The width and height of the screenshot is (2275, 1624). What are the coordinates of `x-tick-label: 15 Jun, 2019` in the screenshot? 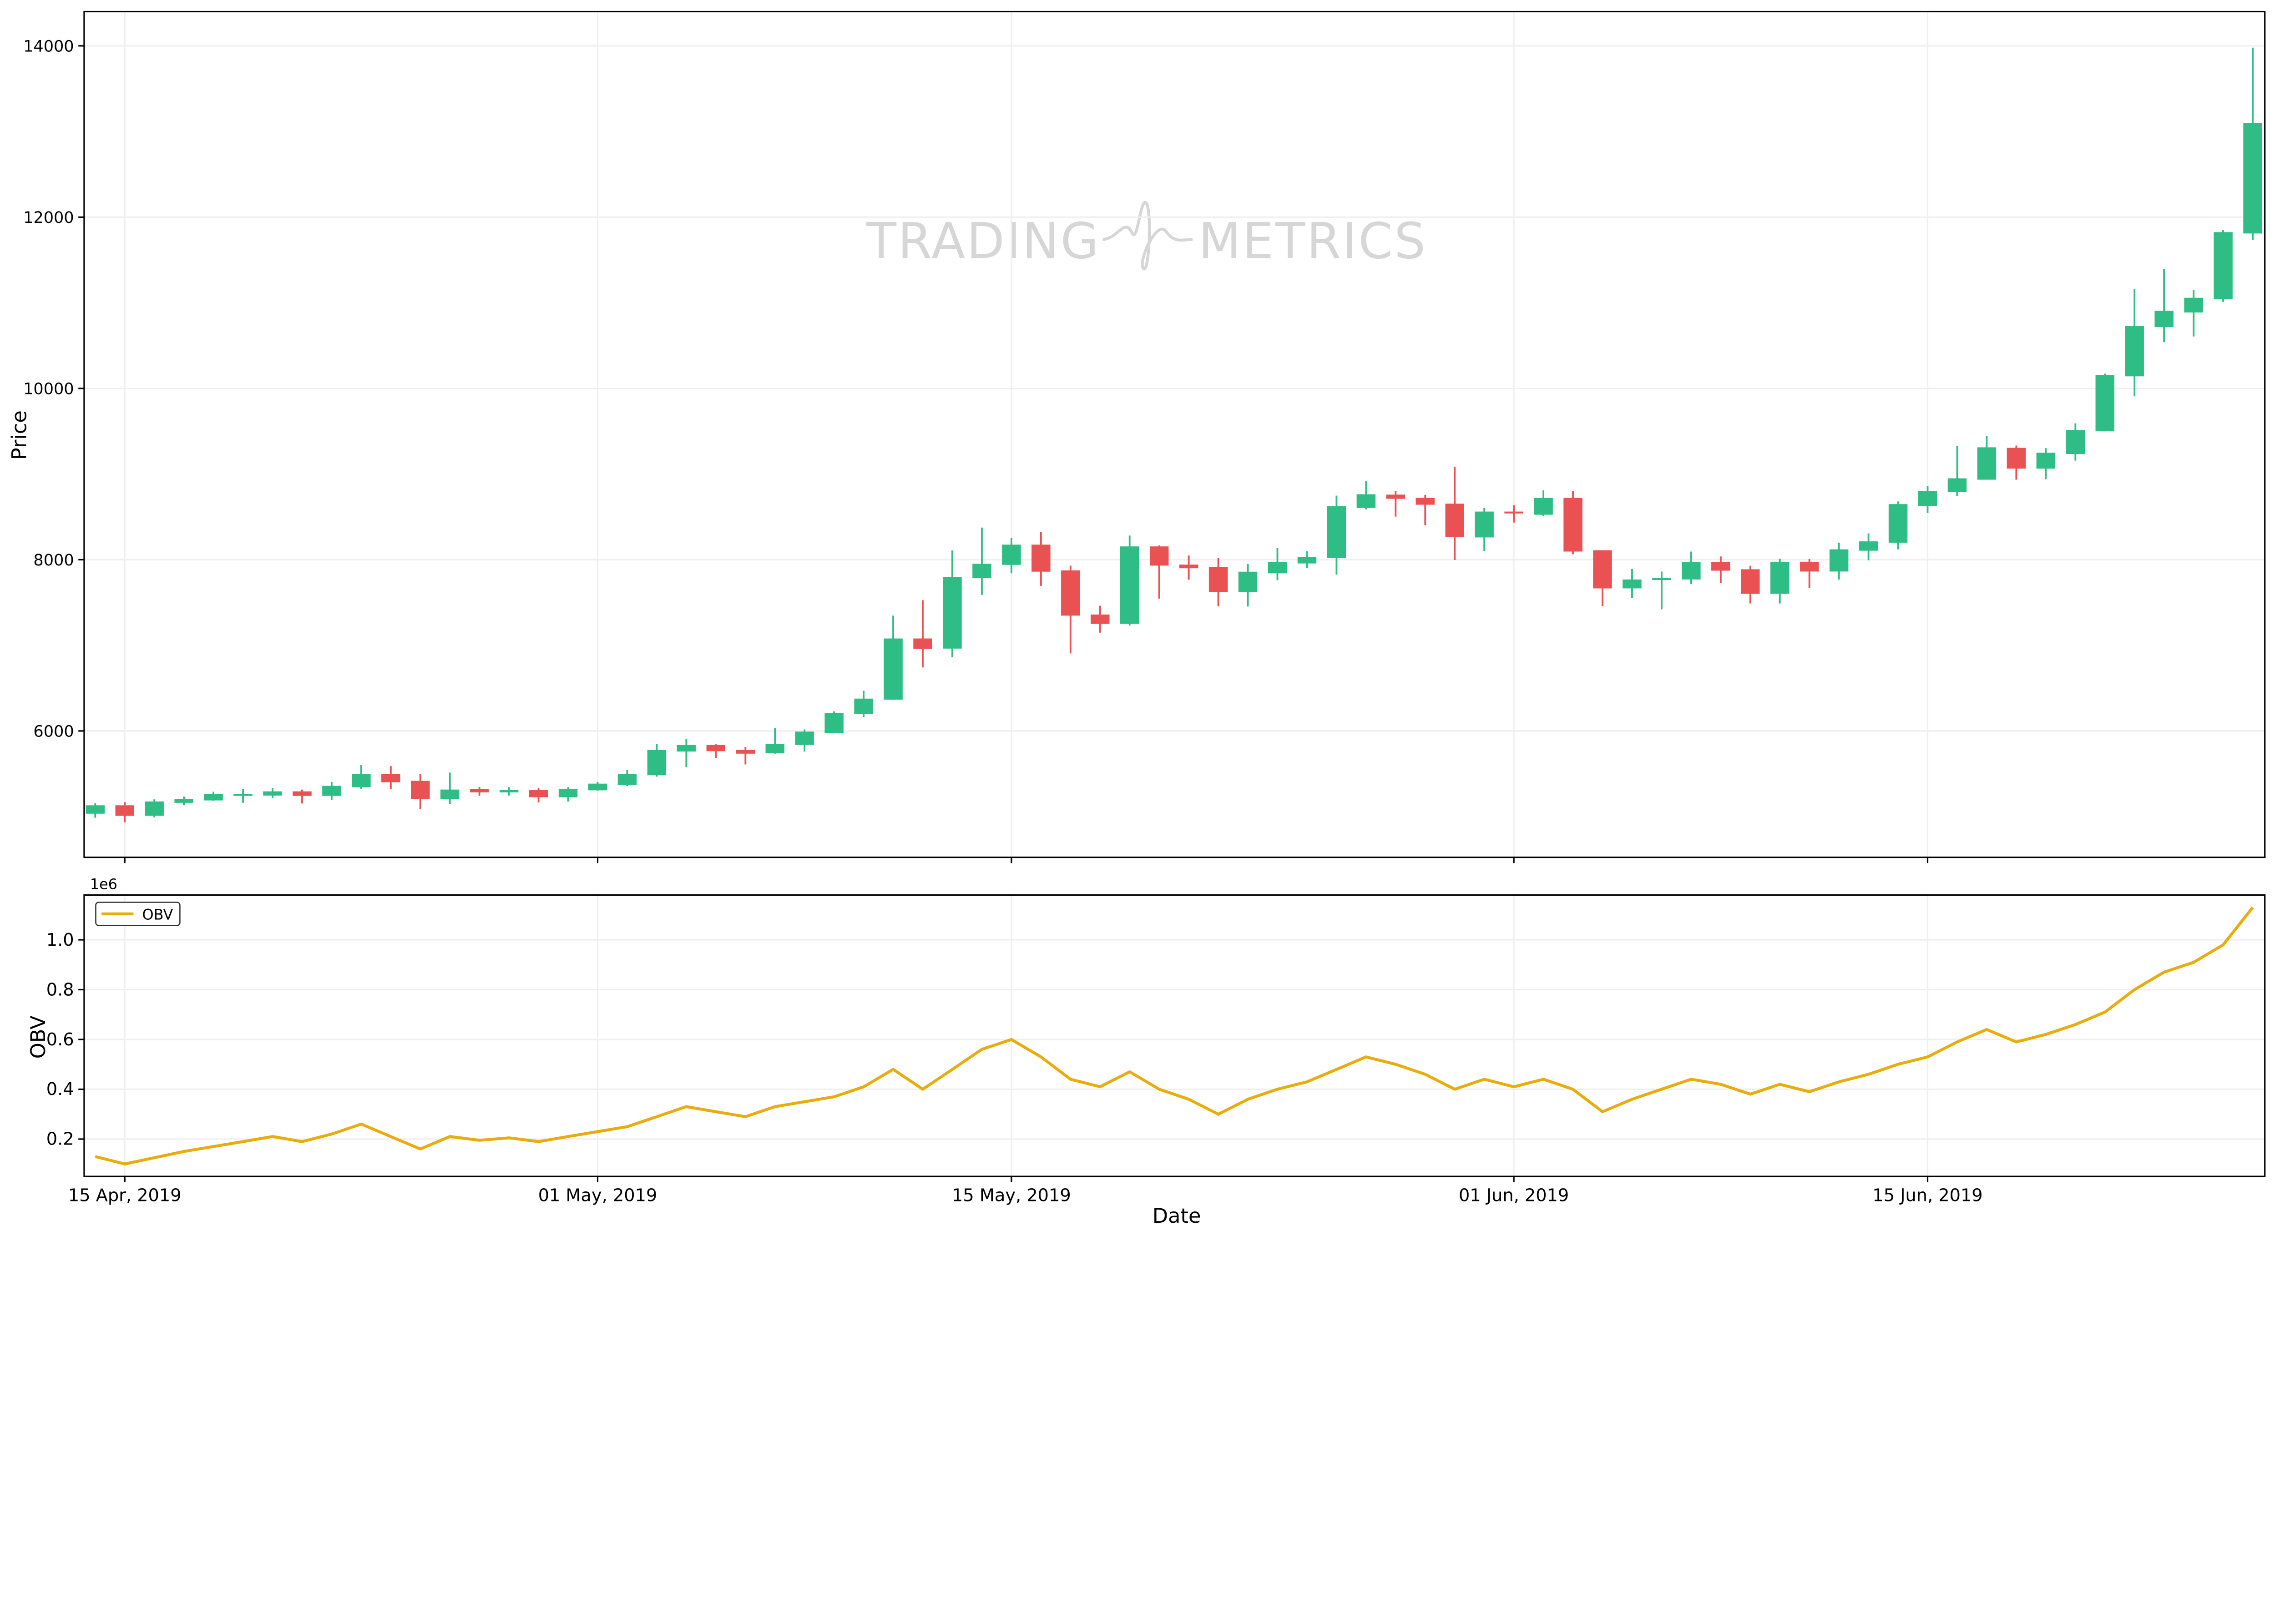 It's located at (1927, 1195).